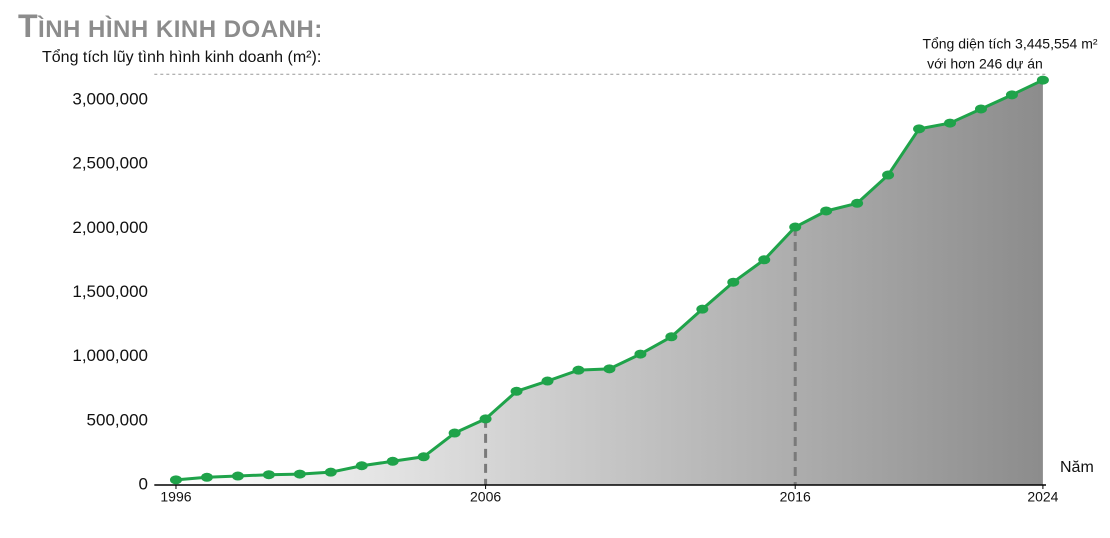  What do you see at coordinates (143, 483) in the screenshot?
I see `y-tick-label: 0` at bounding box center [143, 483].